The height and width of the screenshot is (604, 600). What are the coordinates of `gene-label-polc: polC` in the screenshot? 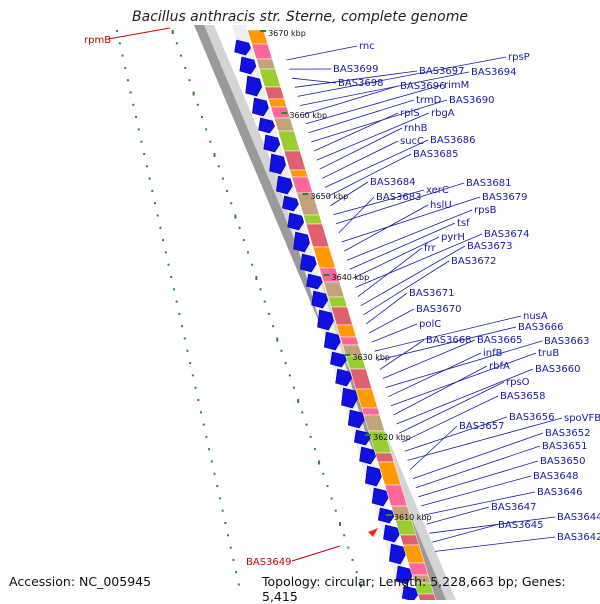 It's located at (430, 324).